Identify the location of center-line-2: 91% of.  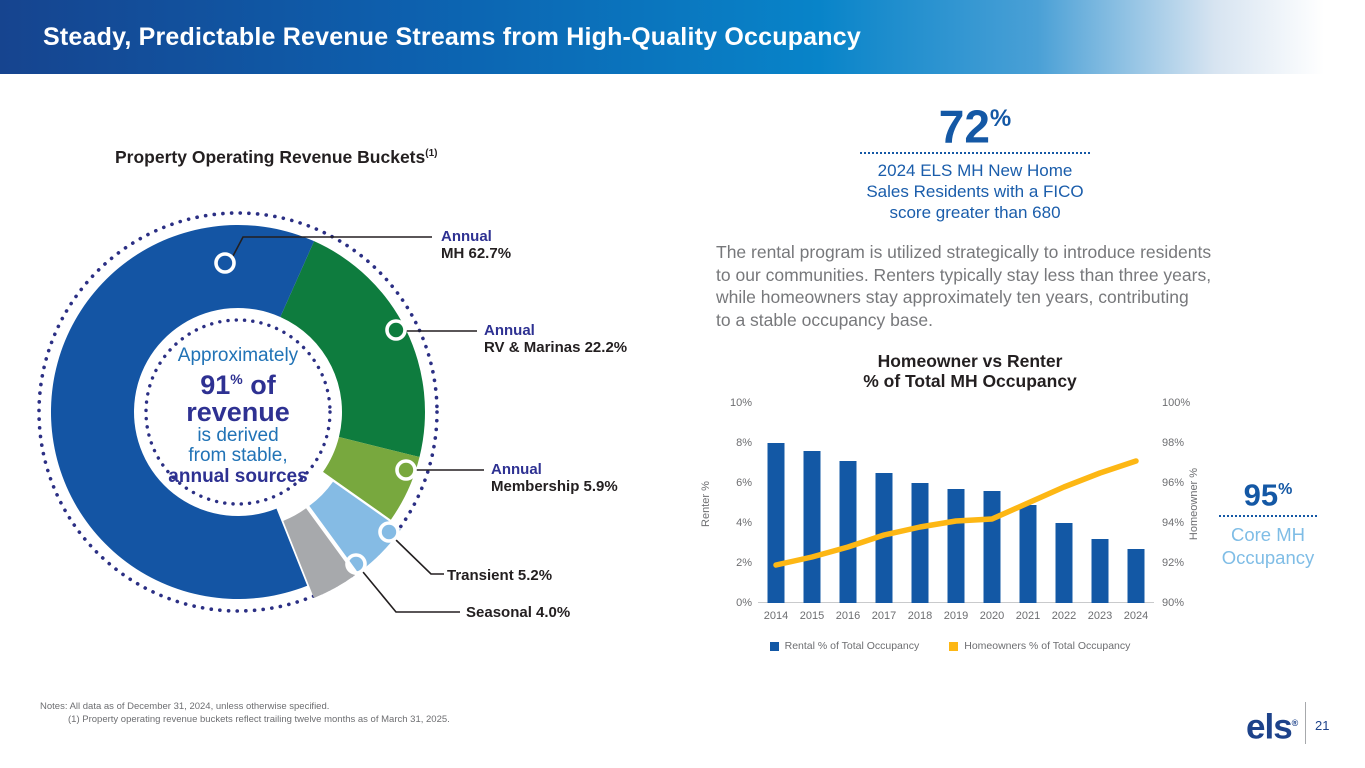
(238, 385).